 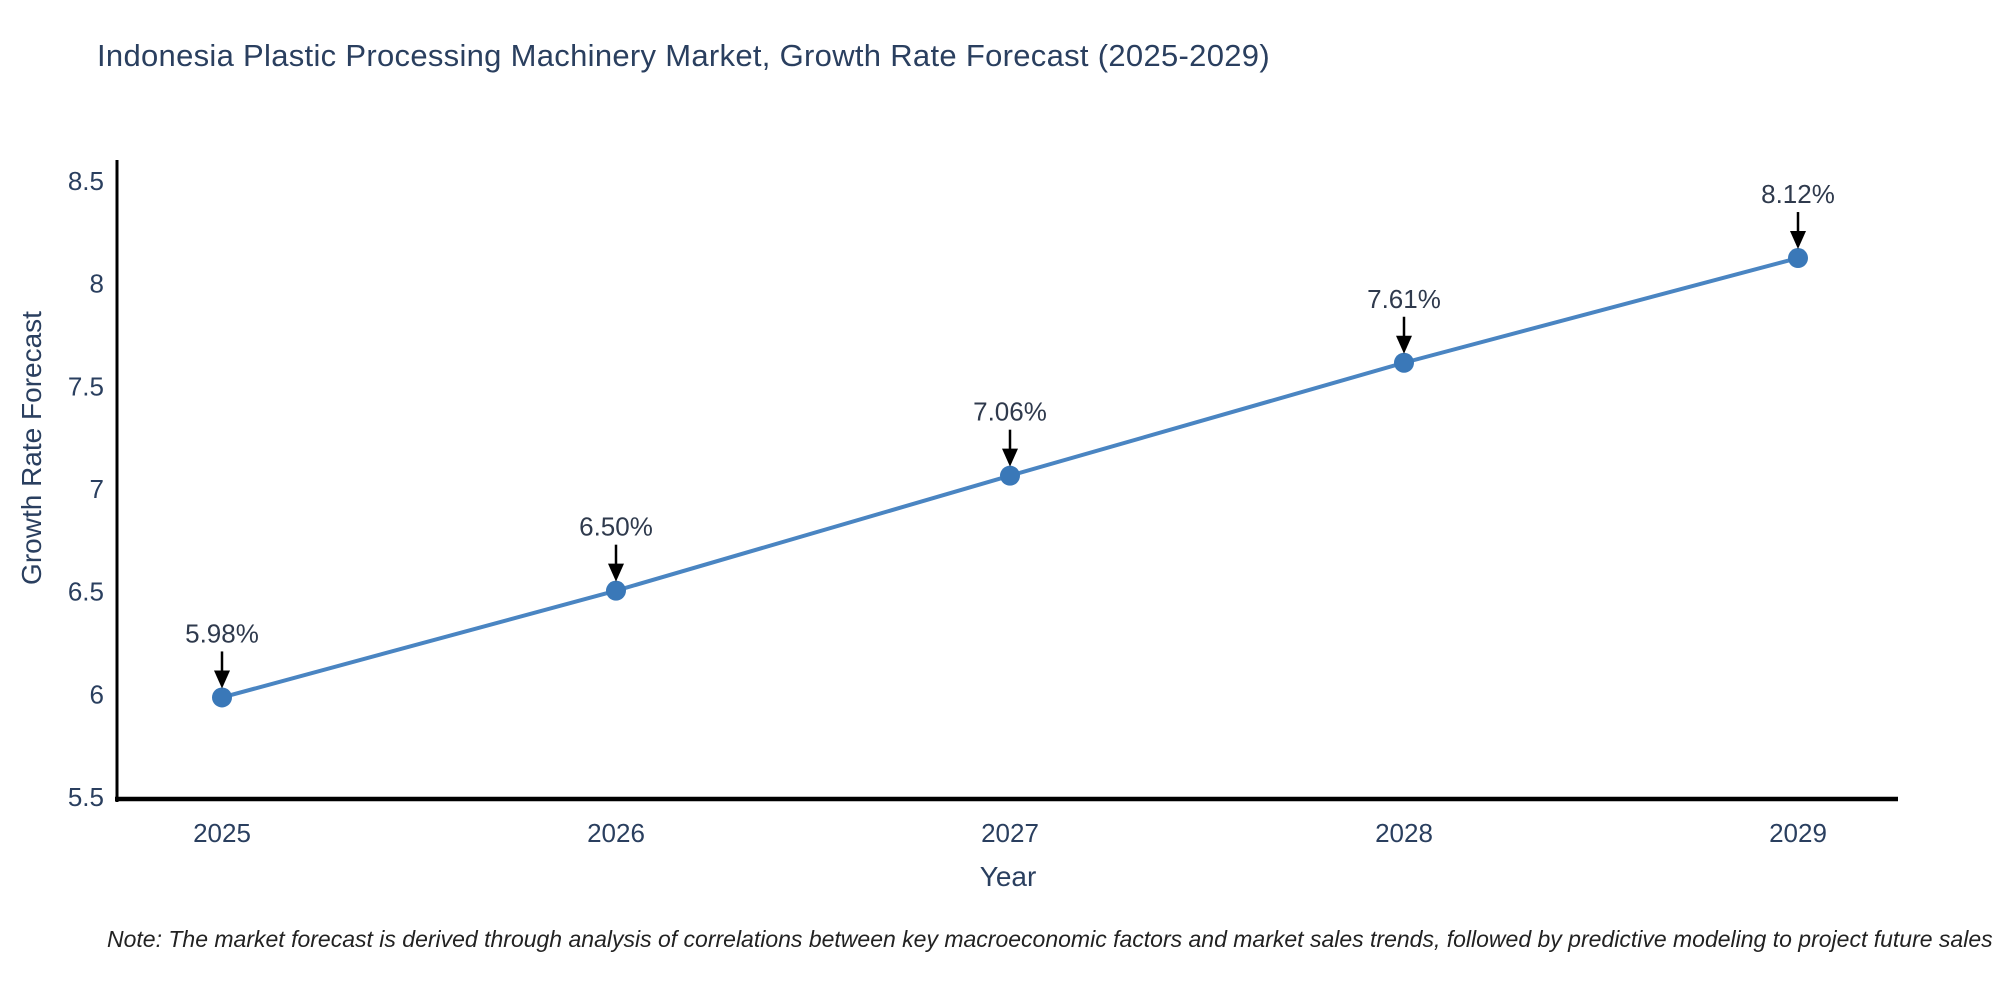 What do you see at coordinates (222, 633) in the screenshot?
I see `point-annotation: 5.98%` at bounding box center [222, 633].